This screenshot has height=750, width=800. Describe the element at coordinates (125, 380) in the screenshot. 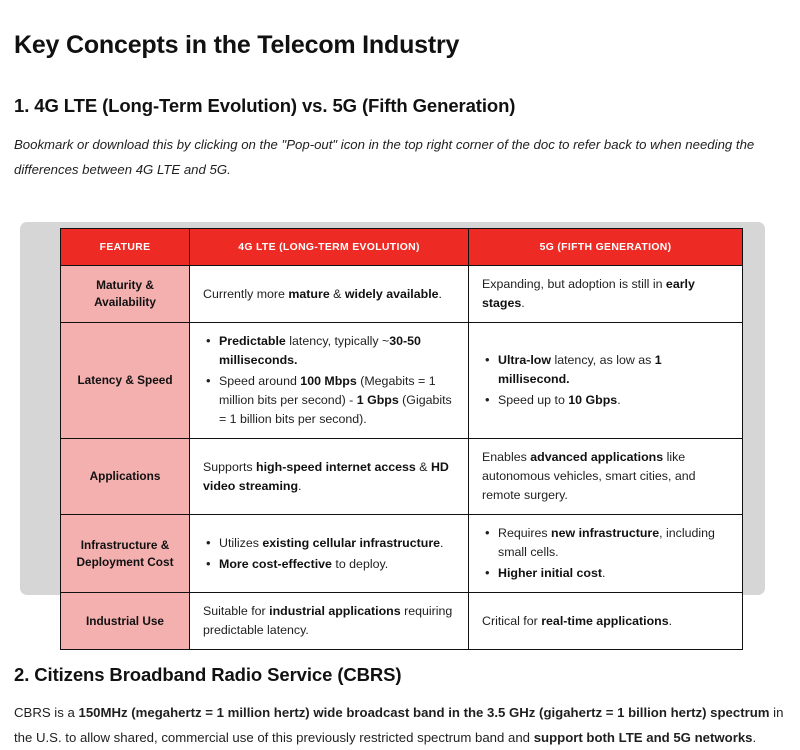

I see `feature-cell: Latency & Speed` at that location.